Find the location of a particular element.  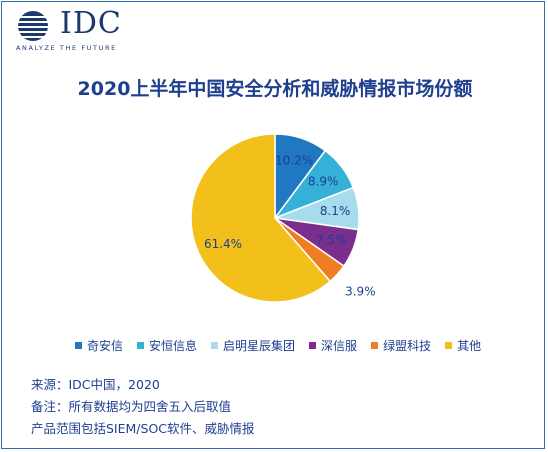

legend-item-3: 启明星辰集团 is located at coordinates (253, 345).